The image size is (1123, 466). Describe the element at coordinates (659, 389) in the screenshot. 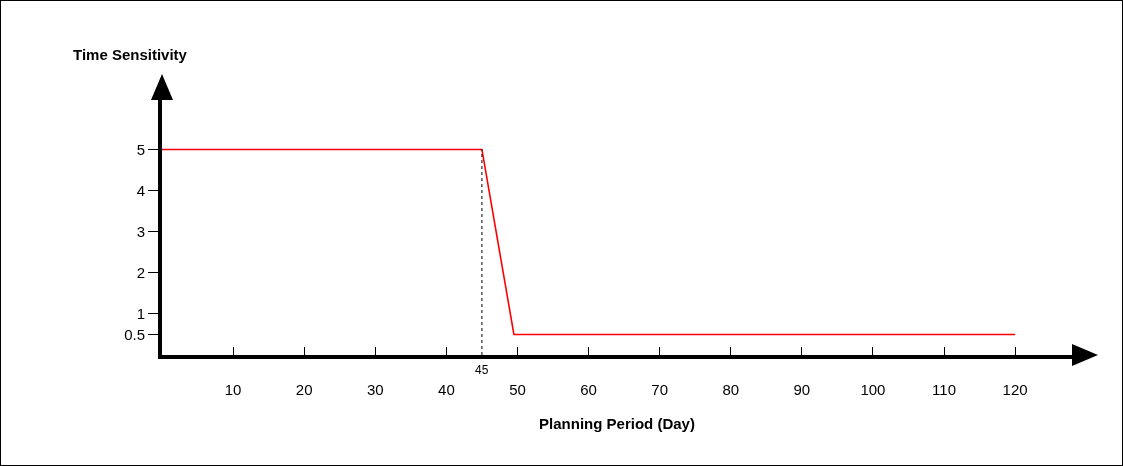

I see `x-tick-label: 70` at that location.